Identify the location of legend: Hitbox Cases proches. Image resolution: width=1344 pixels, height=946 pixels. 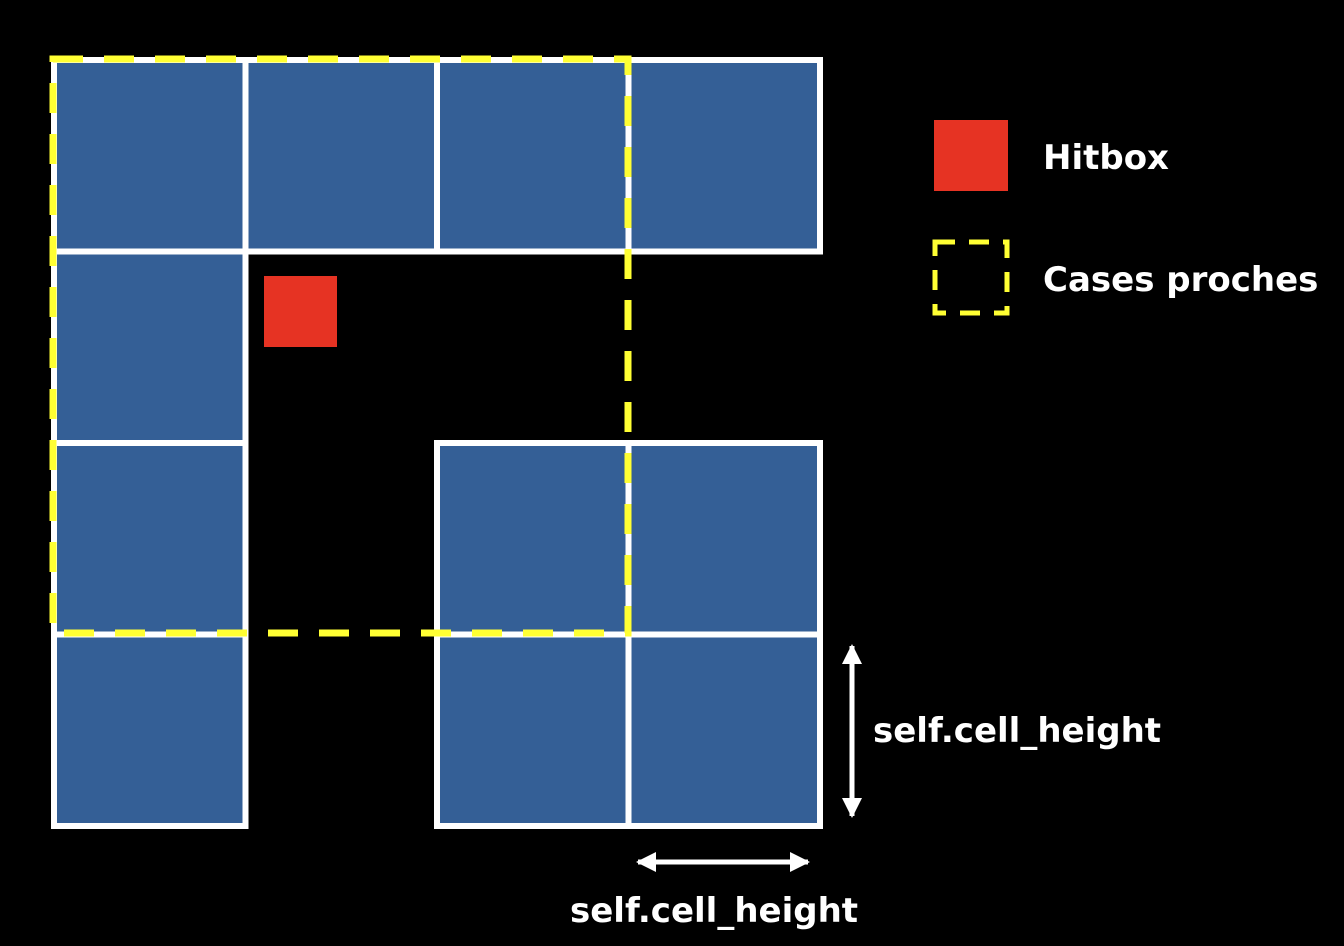
(1125, 218).